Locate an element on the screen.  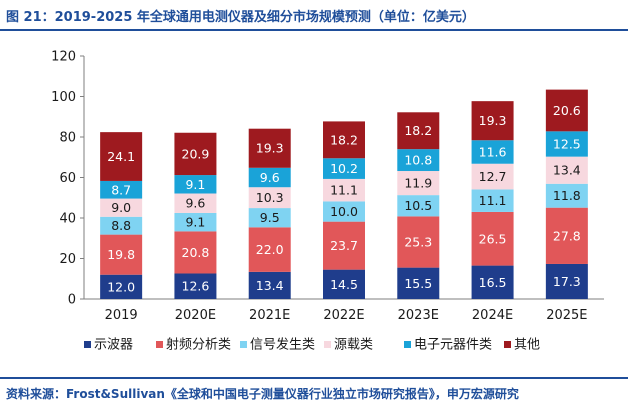
data-label: 20.8 is located at coordinates (196, 252).